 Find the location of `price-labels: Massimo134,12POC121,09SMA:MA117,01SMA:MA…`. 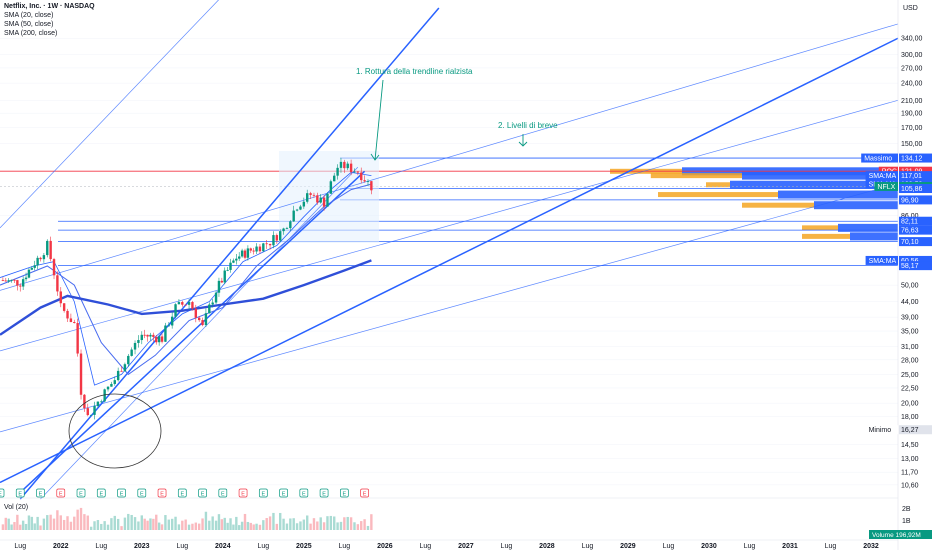

price-labels: Massimo134,12POC121,09SMA:MA117,01SMA:MA… is located at coordinates (896, 346).